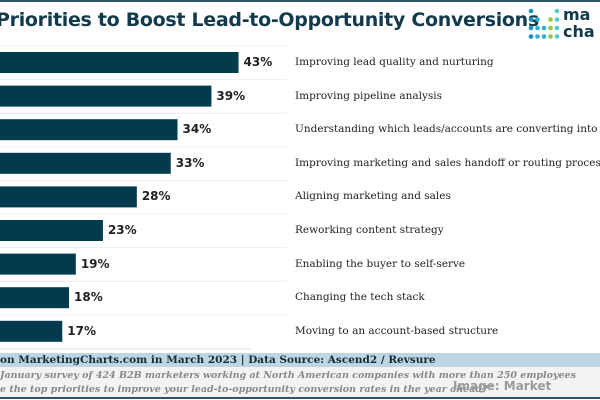 This screenshot has width=600, height=400. What do you see at coordinates (156, 196) in the screenshot?
I see `value-label: 28%` at bounding box center [156, 196].